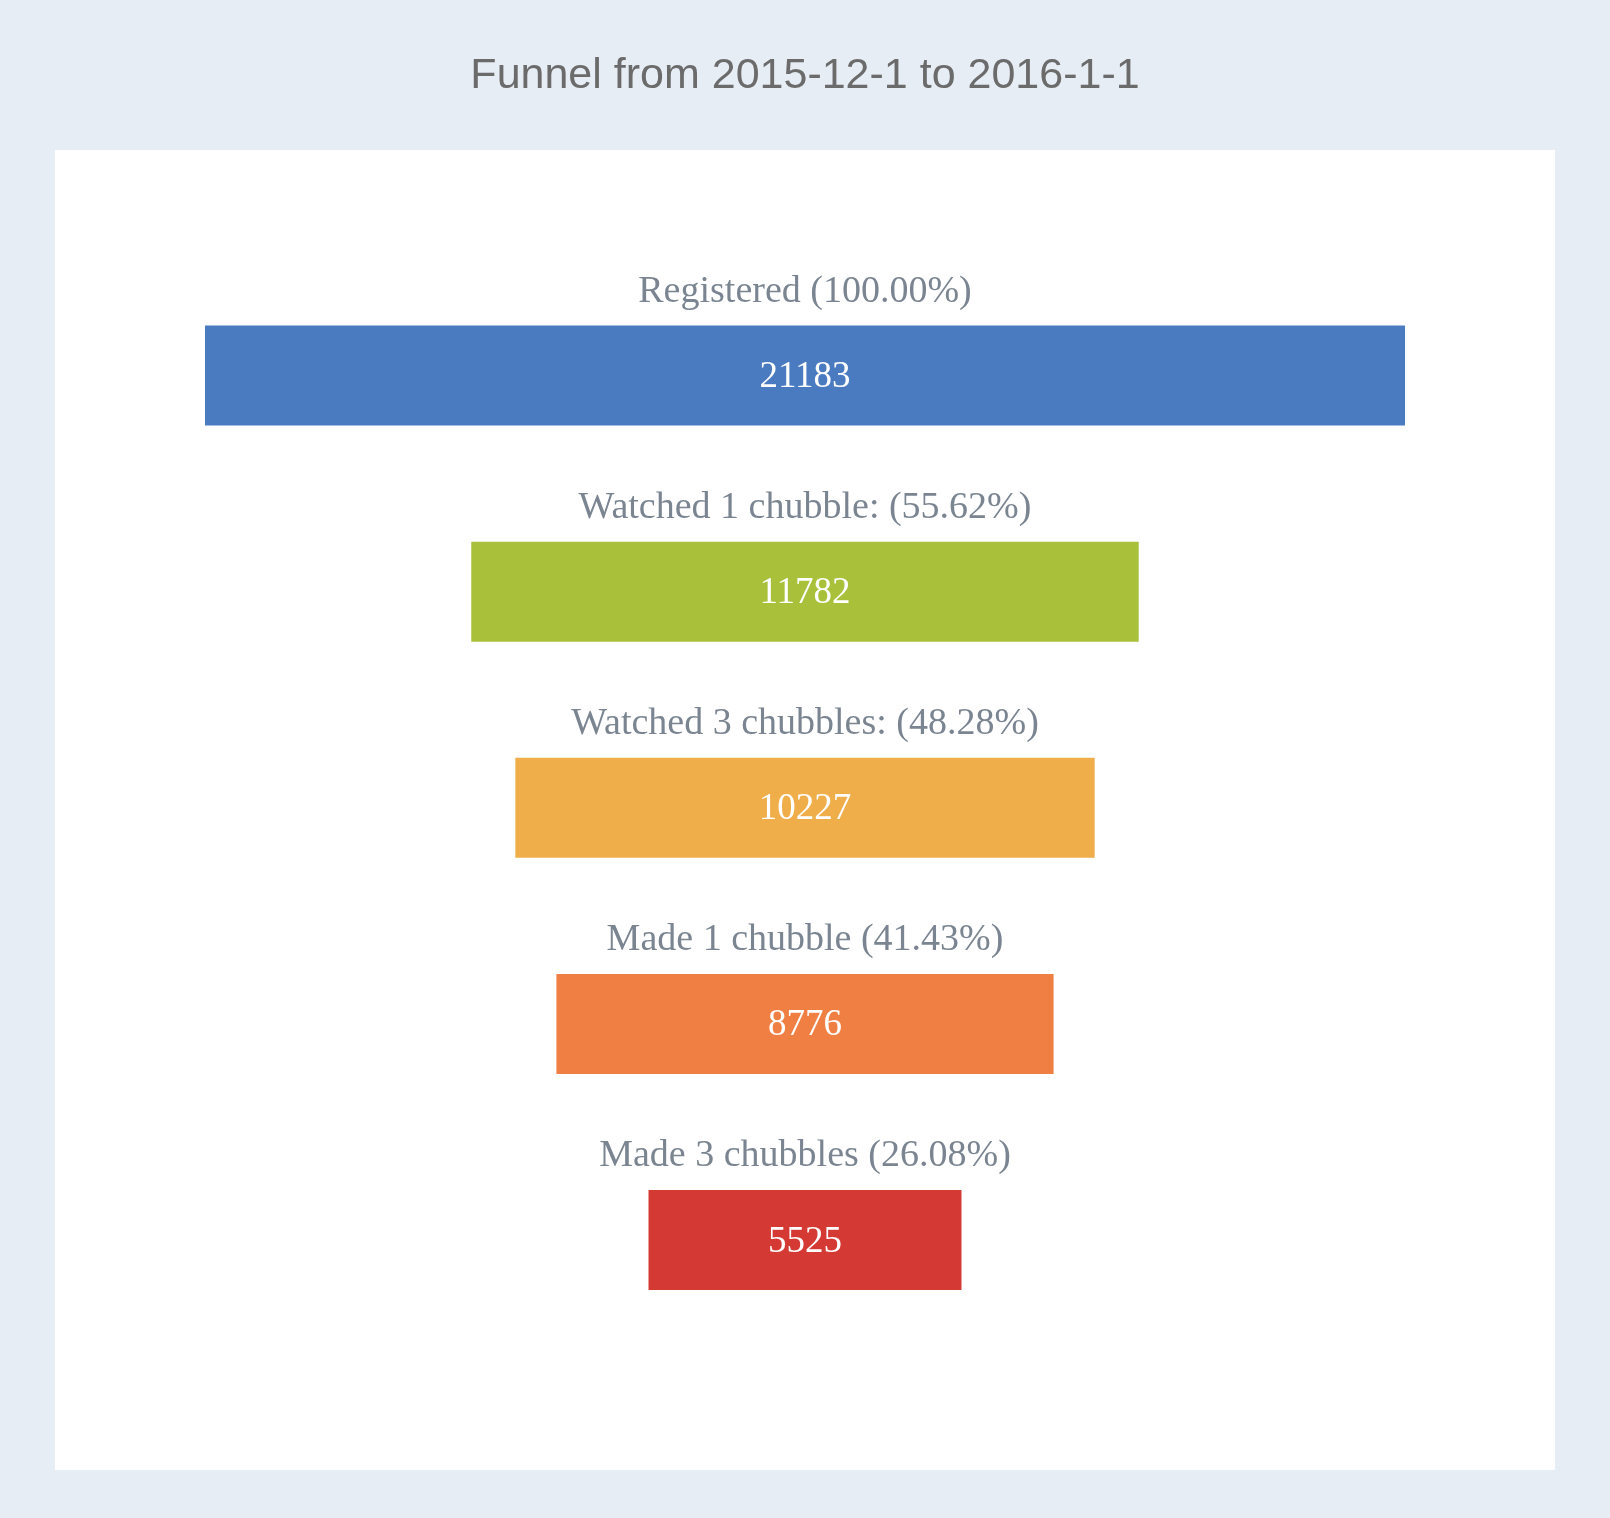  What do you see at coordinates (805, 505) in the screenshot?
I see `category-label: Watched 1 chubble: (55.62%)` at bounding box center [805, 505].